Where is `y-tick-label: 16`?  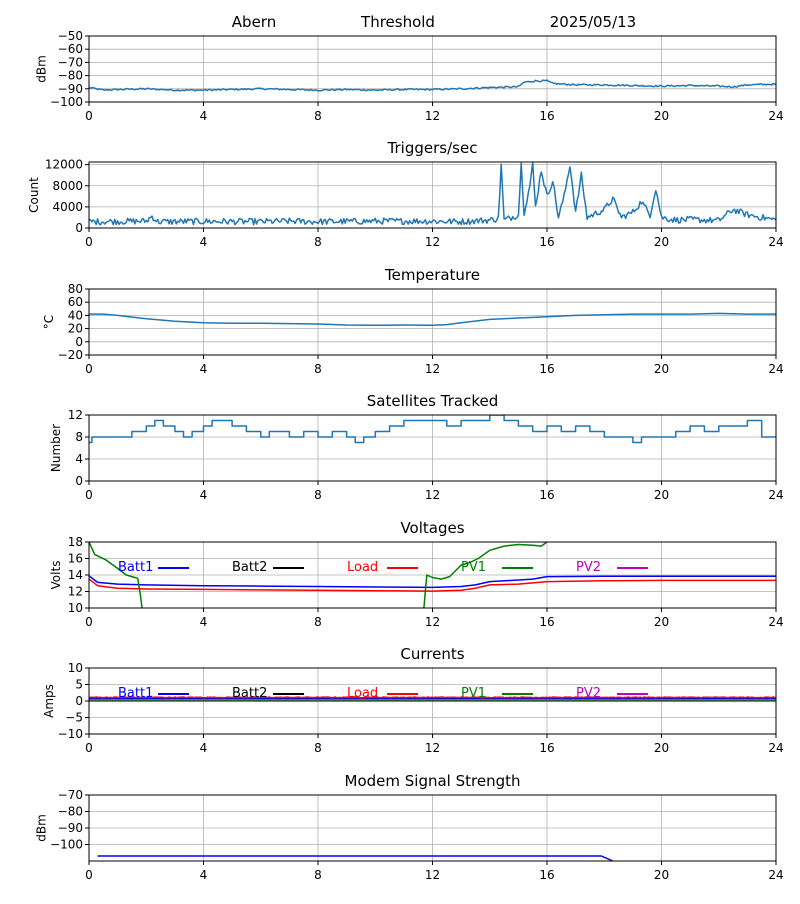
y-tick-label: 16 is located at coordinates (75, 559).